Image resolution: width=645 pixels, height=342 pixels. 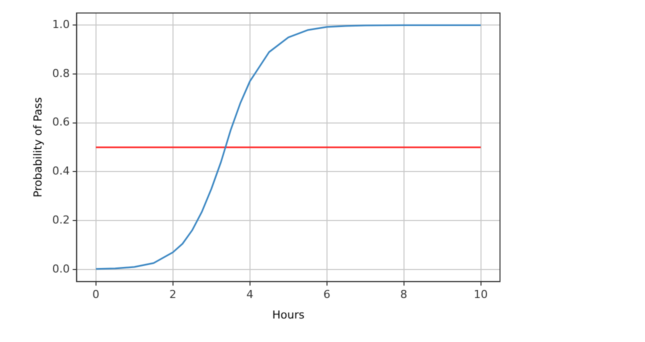 I want to click on y-tick-label: 0.8, so click(x=61, y=73).